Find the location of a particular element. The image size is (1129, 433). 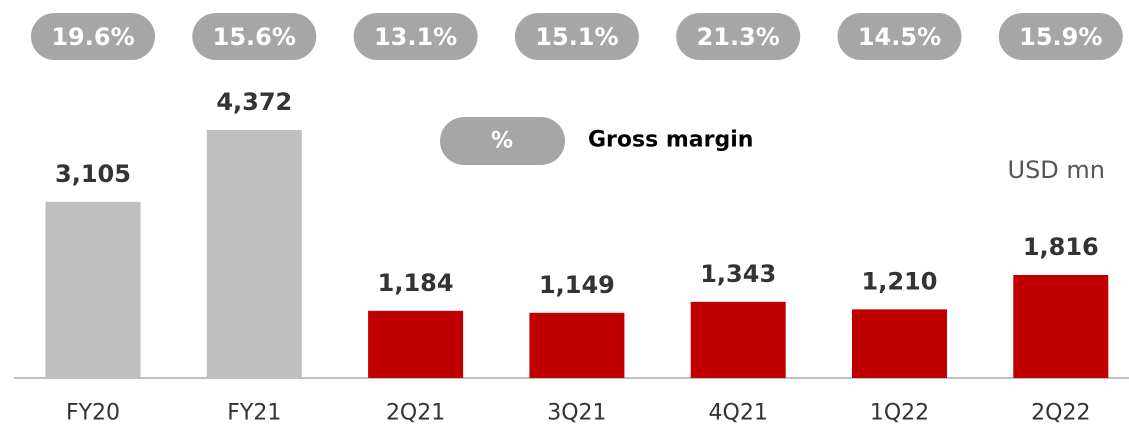

value-label: 1,184 is located at coordinates (416, 283).